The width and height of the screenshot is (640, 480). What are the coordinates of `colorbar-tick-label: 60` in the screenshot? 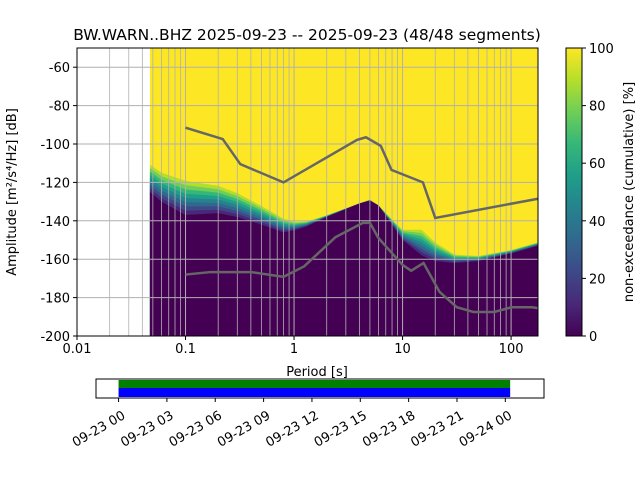 It's located at (597, 164).